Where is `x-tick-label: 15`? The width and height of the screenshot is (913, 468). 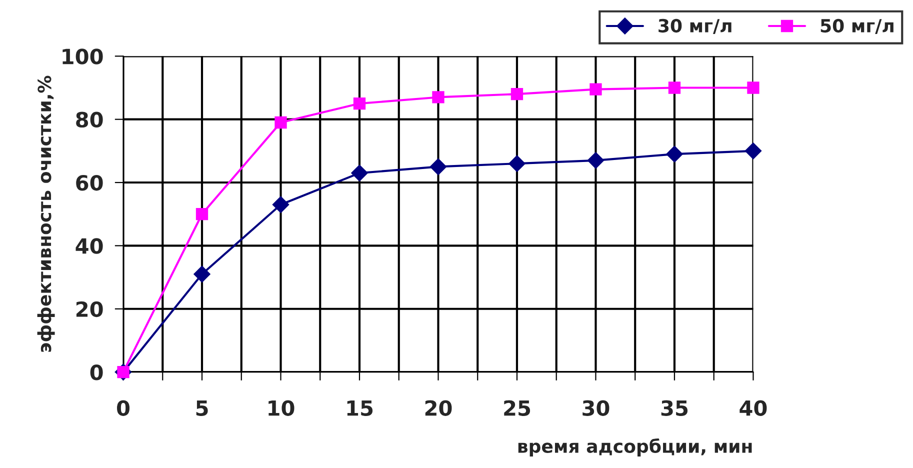 x-tick-label: 15 is located at coordinates (360, 408).